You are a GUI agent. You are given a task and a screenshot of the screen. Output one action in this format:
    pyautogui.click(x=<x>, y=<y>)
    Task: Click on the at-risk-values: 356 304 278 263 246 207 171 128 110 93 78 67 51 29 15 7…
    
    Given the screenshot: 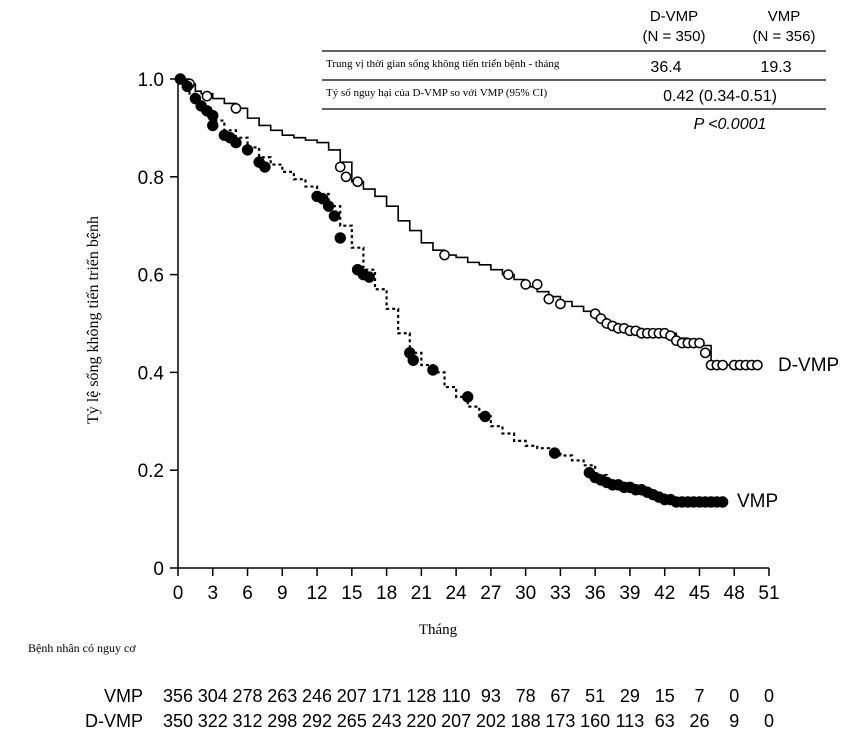 What is the action you would take?
    pyautogui.click(x=468, y=708)
    